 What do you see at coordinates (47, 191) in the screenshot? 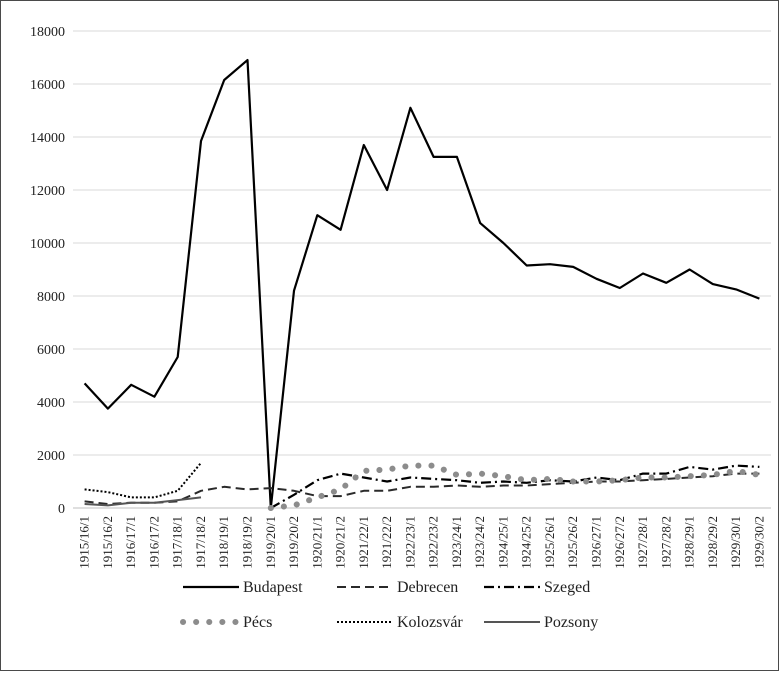
I see `y-tick-label: 12000` at bounding box center [47, 191].